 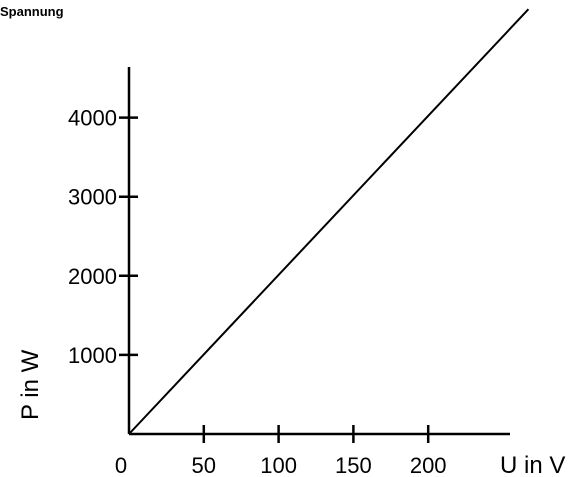 What do you see at coordinates (32, 11) in the screenshot?
I see `chart-title: Spannung` at bounding box center [32, 11].